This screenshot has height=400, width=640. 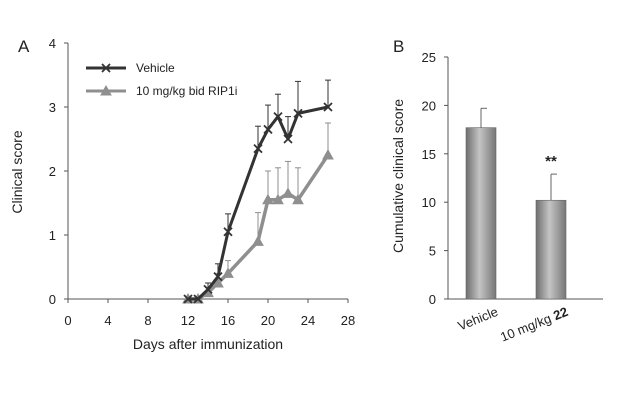 What do you see at coordinates (52, 235) in the screenshot?
I see `y-tick-label: 1` at bounding box center [52, 235].